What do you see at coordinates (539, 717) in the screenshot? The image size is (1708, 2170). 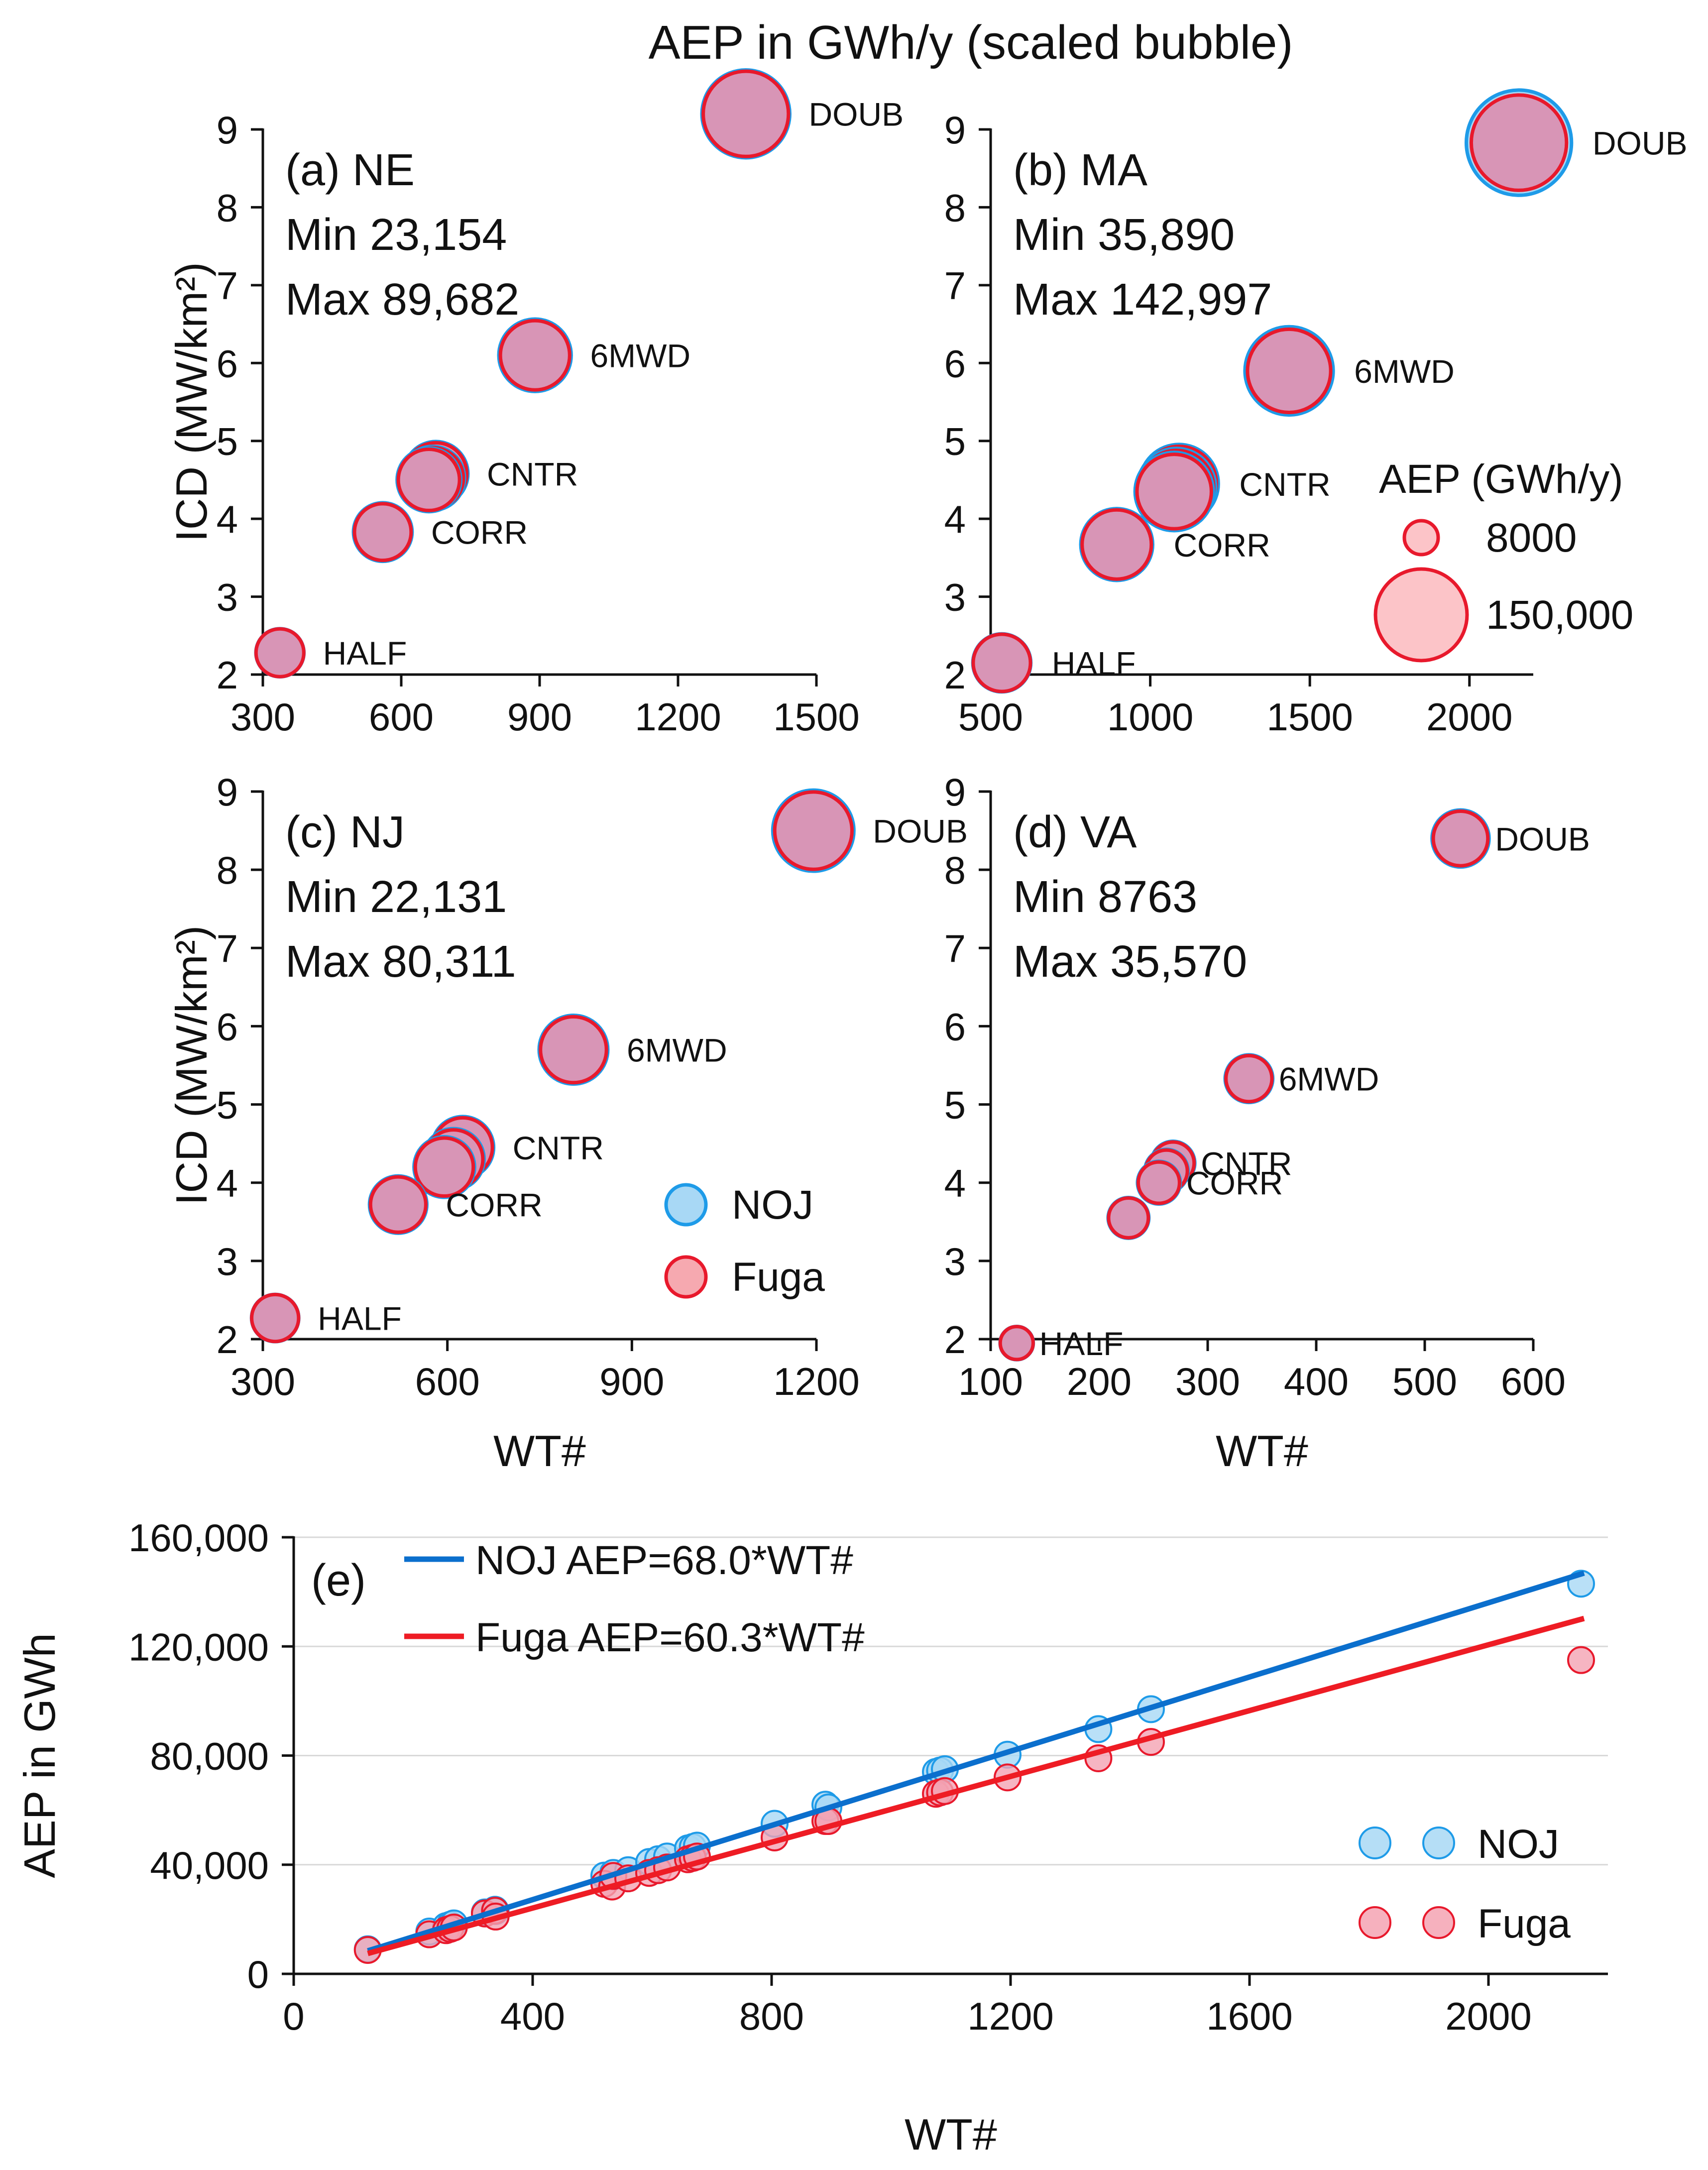 I see `x-tick-label: 900` at bounding box center [539, 717].